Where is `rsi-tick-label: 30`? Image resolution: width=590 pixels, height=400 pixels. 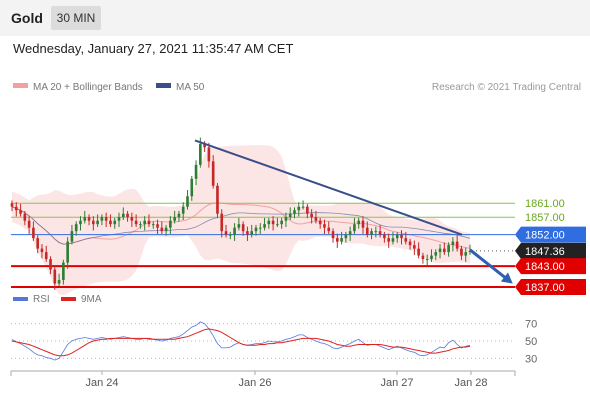 rsi-tick-label: 30 is located at coordinates (531, 359).